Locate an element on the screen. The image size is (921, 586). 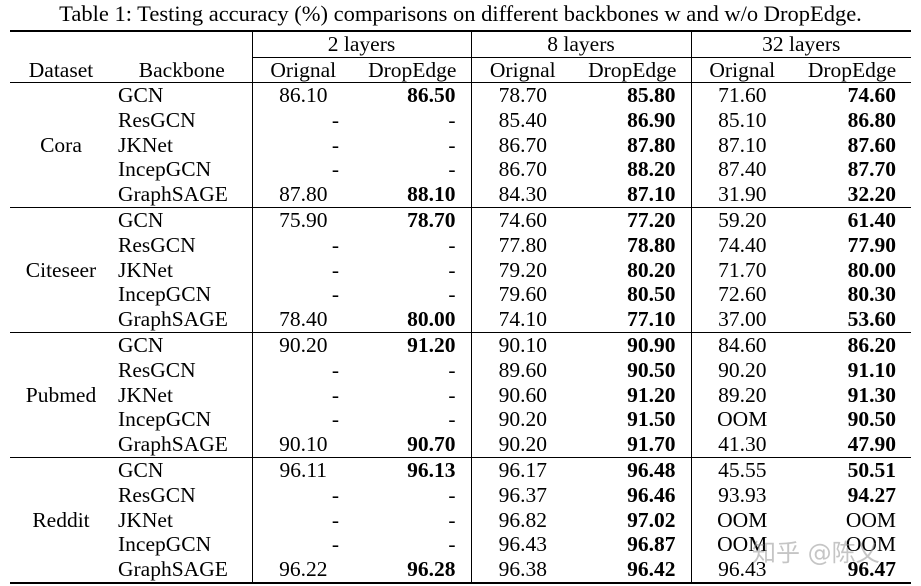
cell-dropedge: 87.70 is located at coordinates (871, 169).